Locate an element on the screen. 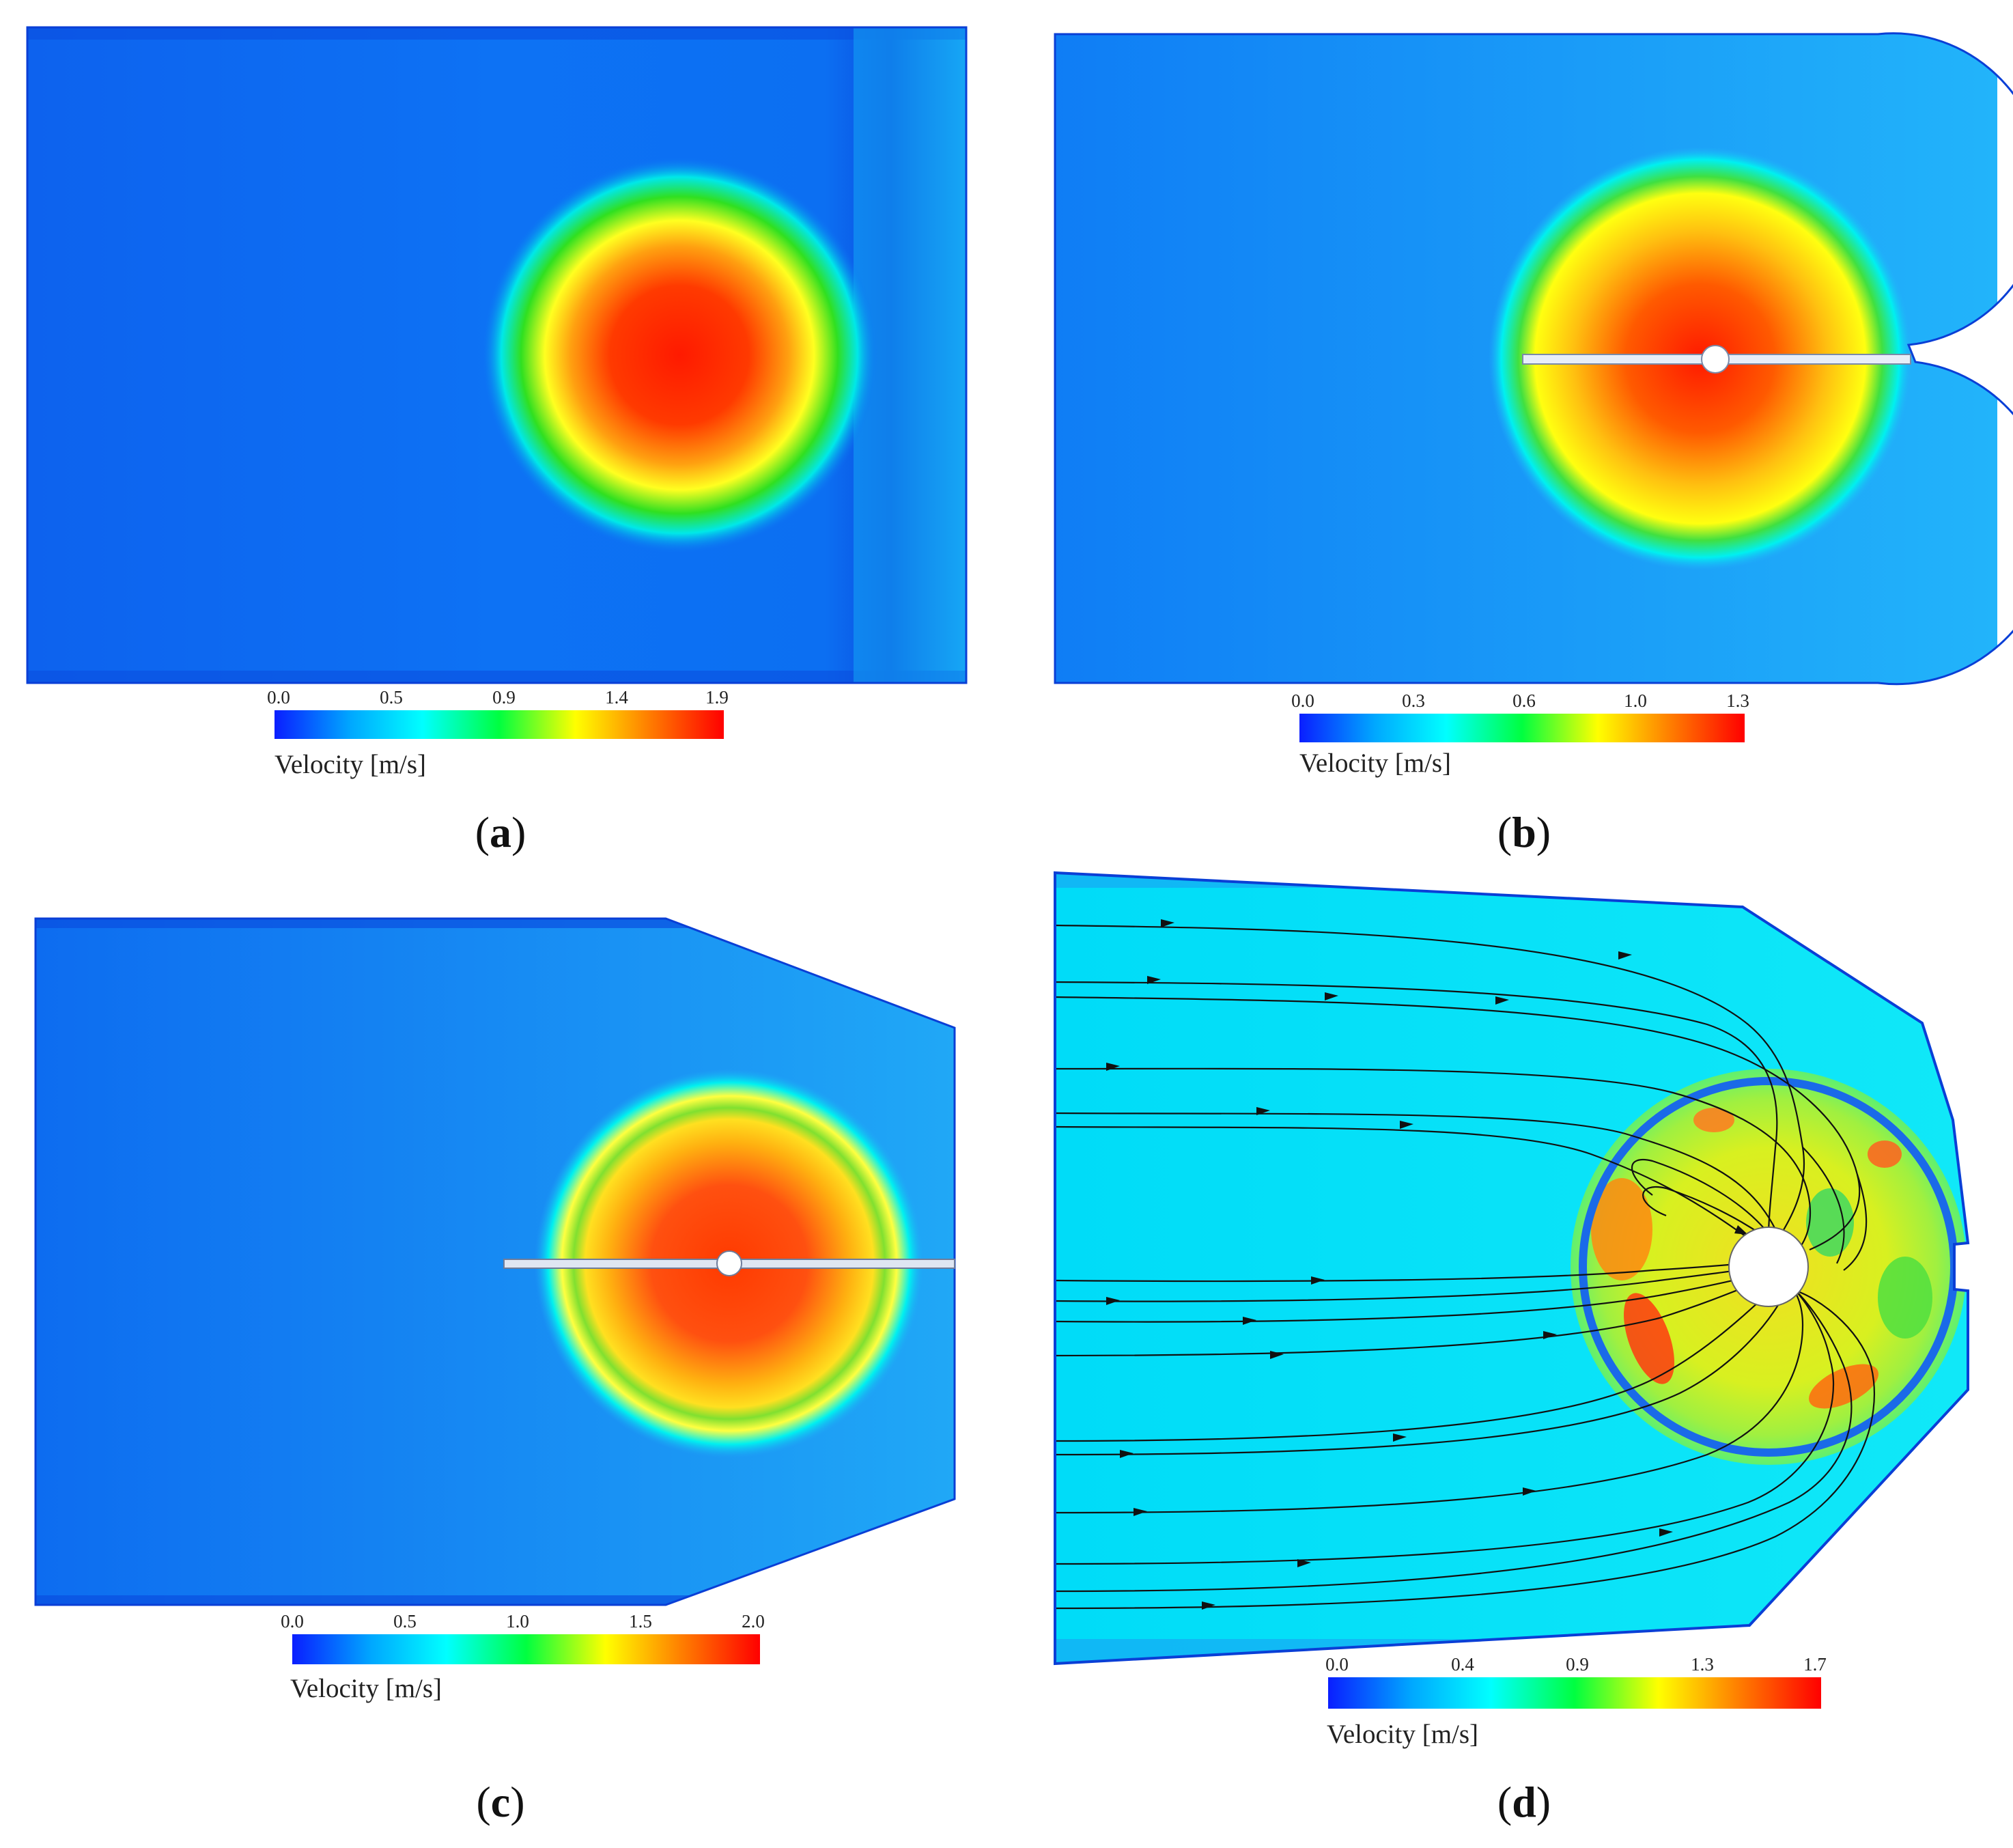 This screenshot has height=1848, width=2013. legend-d-tick-0: 0.0 is located at coordinates (1337, 1664).